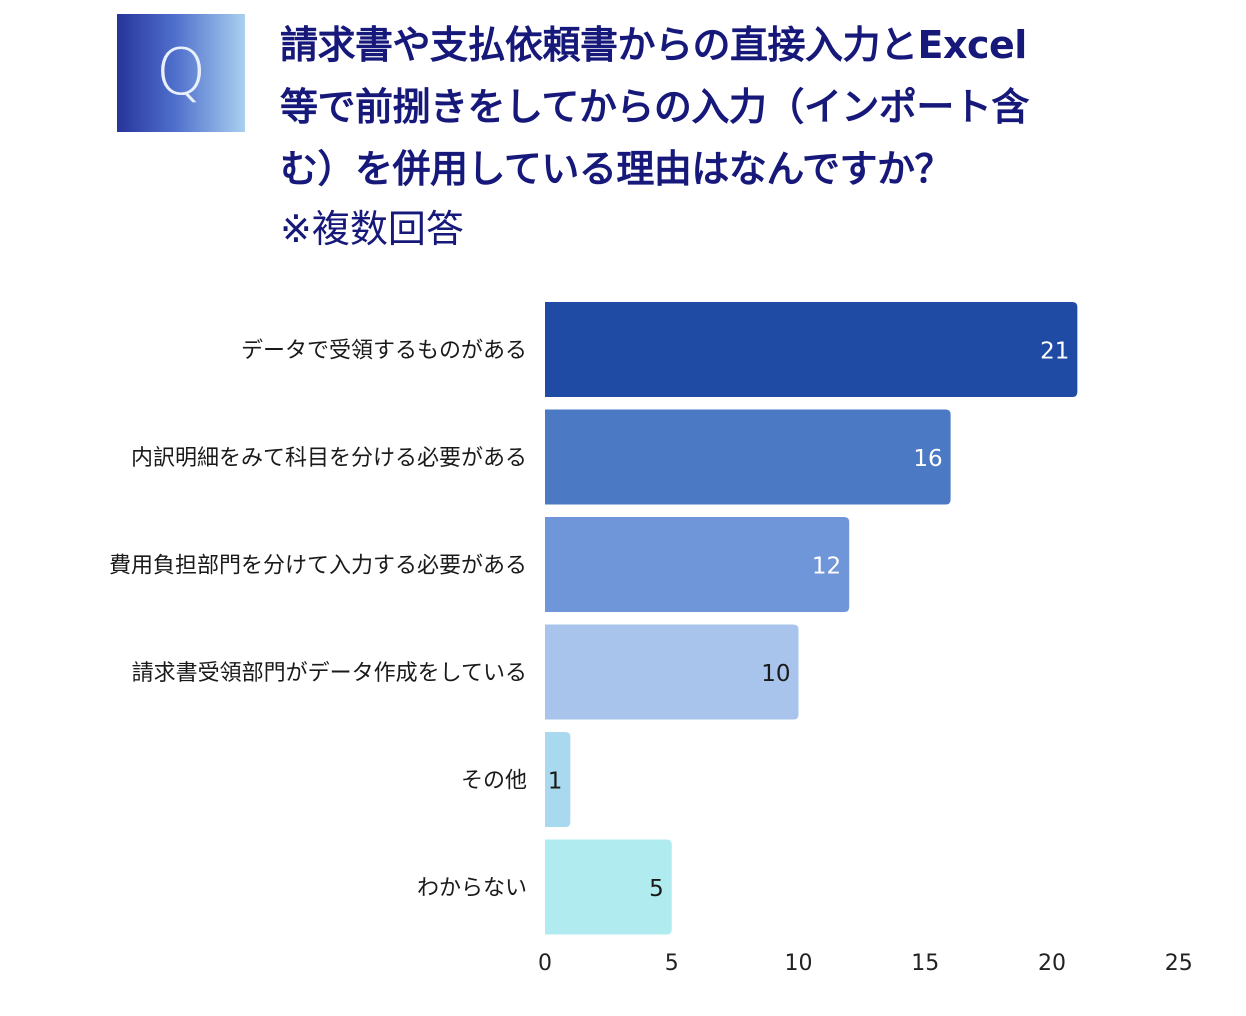 The image size is (1246, 1016). Describe the element at coordinates (372, 229) in the screenshot. I see `chart-subtitle: ※複数回答` at that location.